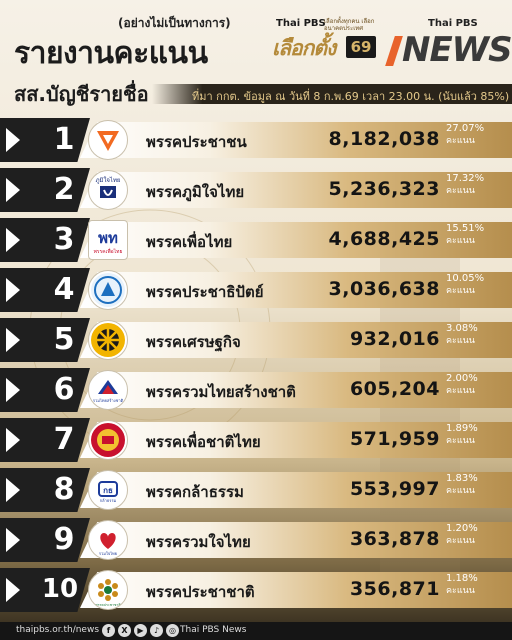 This screenshot has height=640, width=512. I want to click on vote-count: 3,036,638, so click(384, 289).